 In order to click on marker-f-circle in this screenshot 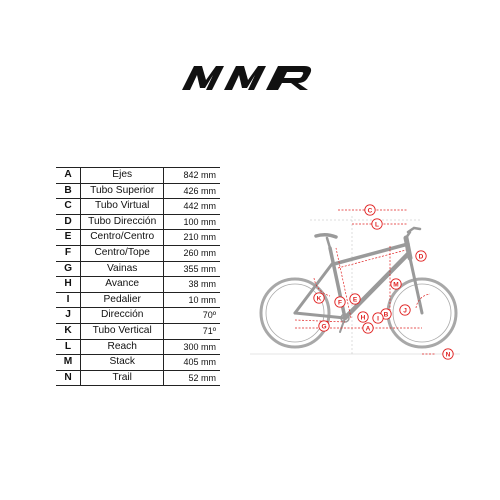, I will do `click(340, 302)`.